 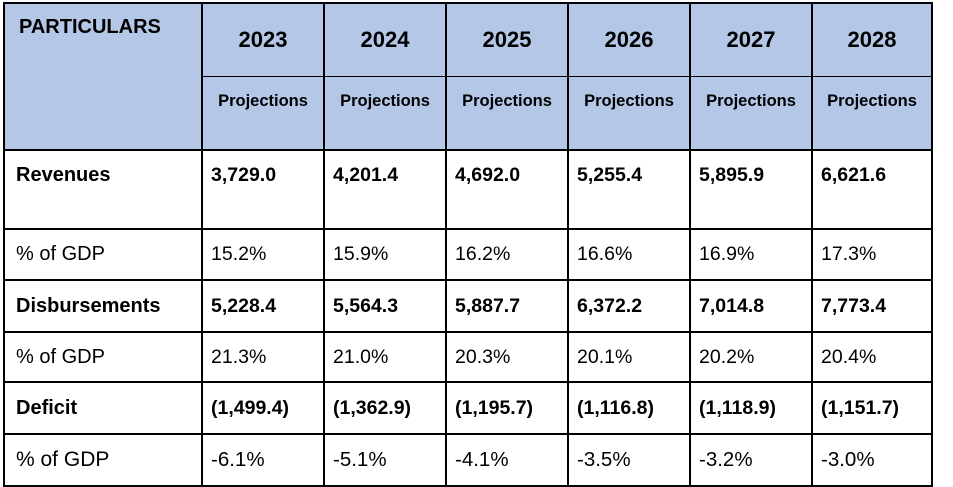 What do you see at coordinates (872, 39) in the screenshot?
I see `year-header: 2028` at bounding box center [872, 39].